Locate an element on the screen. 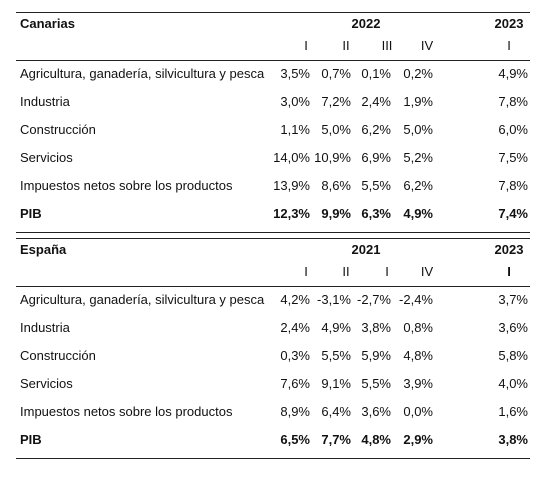 The width and height of the screenshot is (554, 482). row-value: 12,3% is located at coordinates (291, 213).